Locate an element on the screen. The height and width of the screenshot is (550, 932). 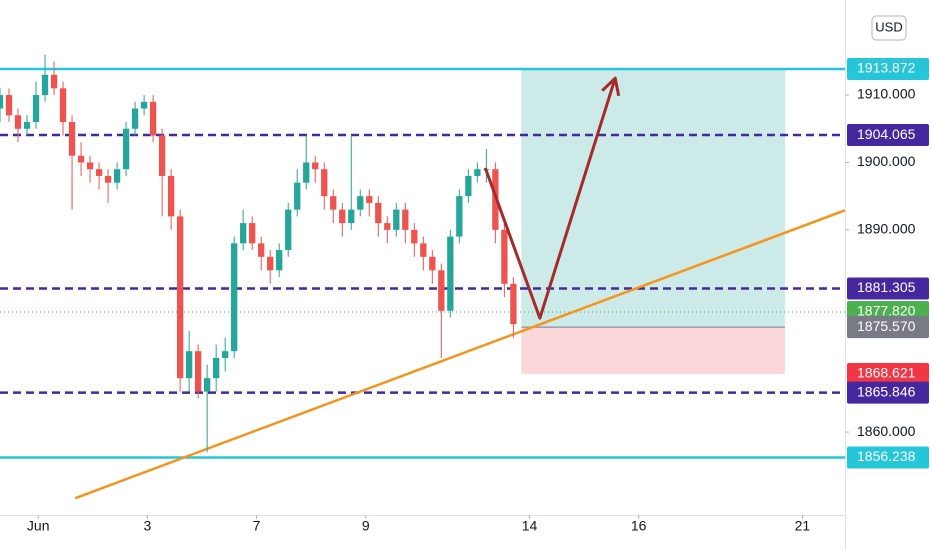
projection-path is located at coordinates (550, 198).